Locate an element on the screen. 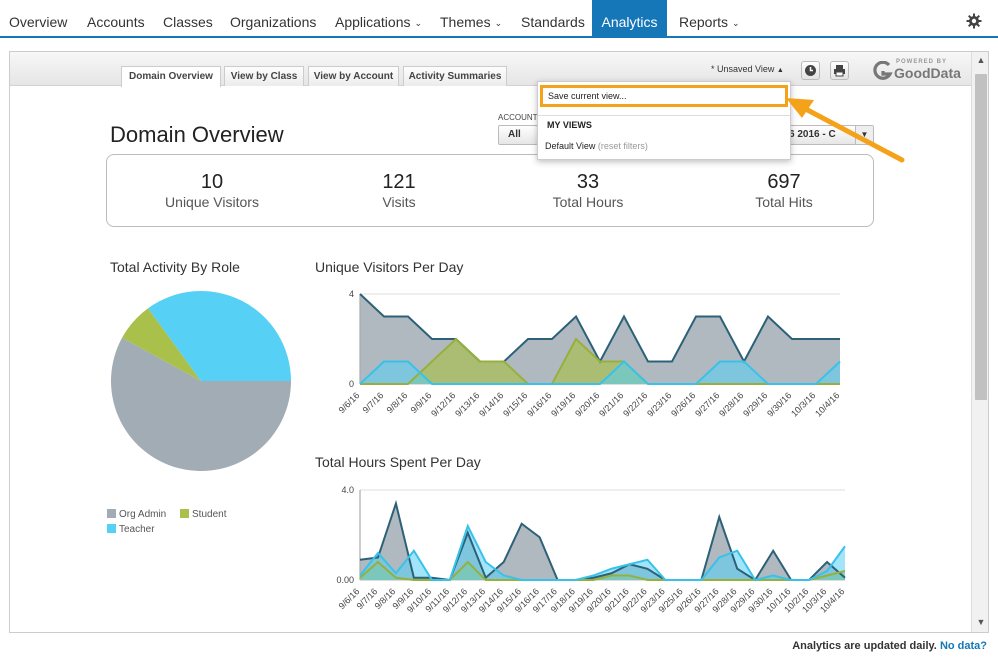 Image resolution: width=998 pixels, height=658 pixels. tab-label: View by Account is located at coordinates (353, 76).